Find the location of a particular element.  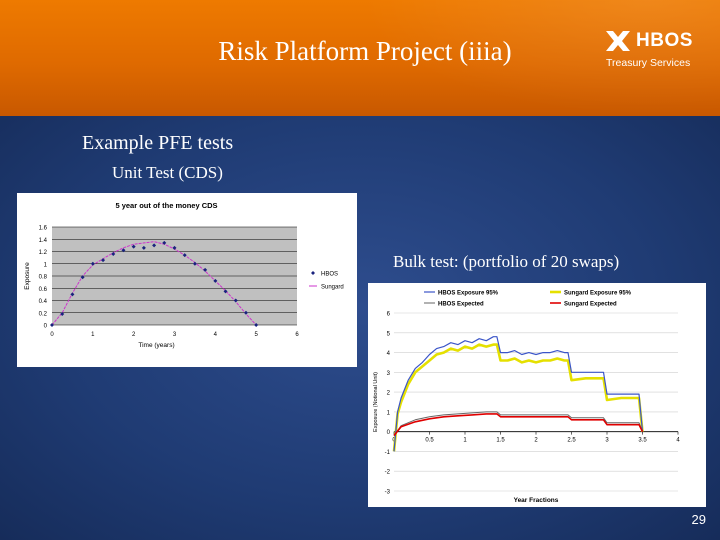

y-tick-label: 3 is located at coordinates (389, 374).